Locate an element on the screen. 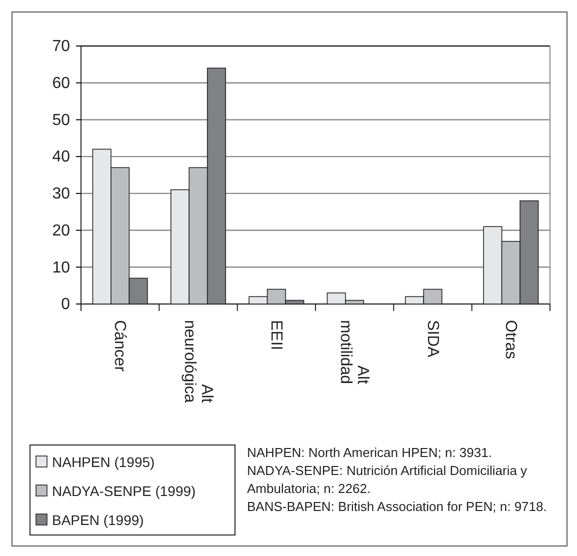  y-tick-label: 20 is located at coordinates (61, 231).